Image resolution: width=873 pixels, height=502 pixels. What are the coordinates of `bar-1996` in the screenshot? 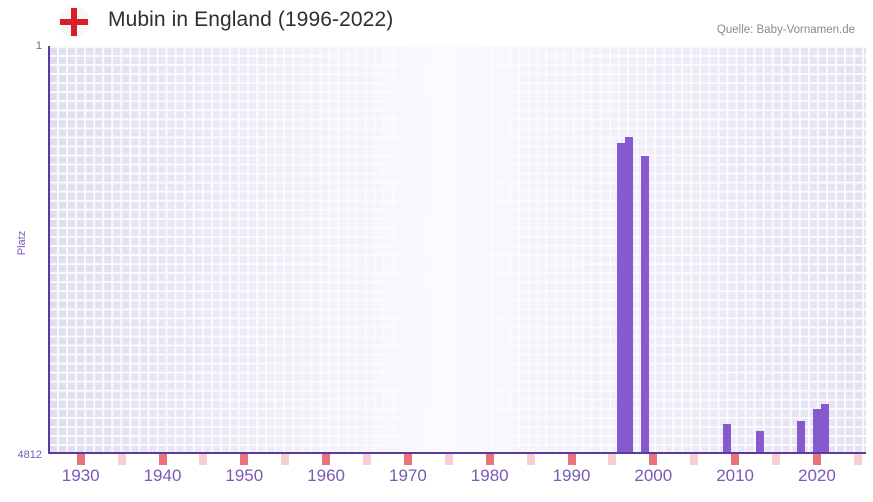 It's located at (620, 297).